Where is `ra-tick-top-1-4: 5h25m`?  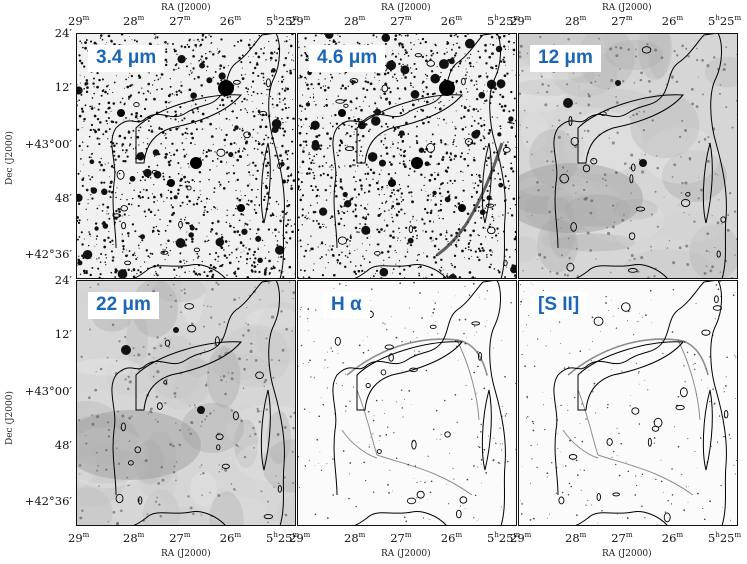 ra-tick-top-1-4: 5h25m is located at coordinates (504, 21).